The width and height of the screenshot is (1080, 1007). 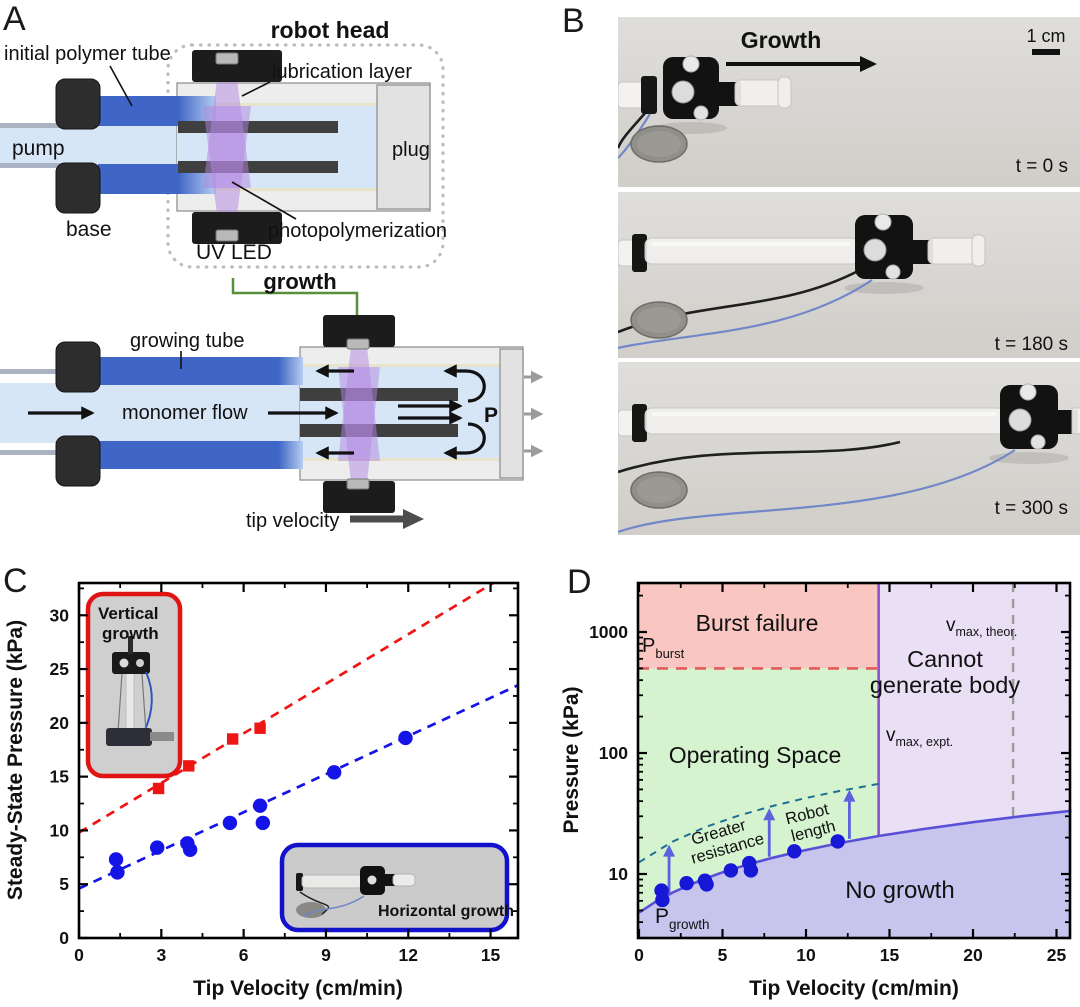 What do you see at coordinates (311, 910) in the screenshot?
I see `coin` at bounding box center [311, 910].